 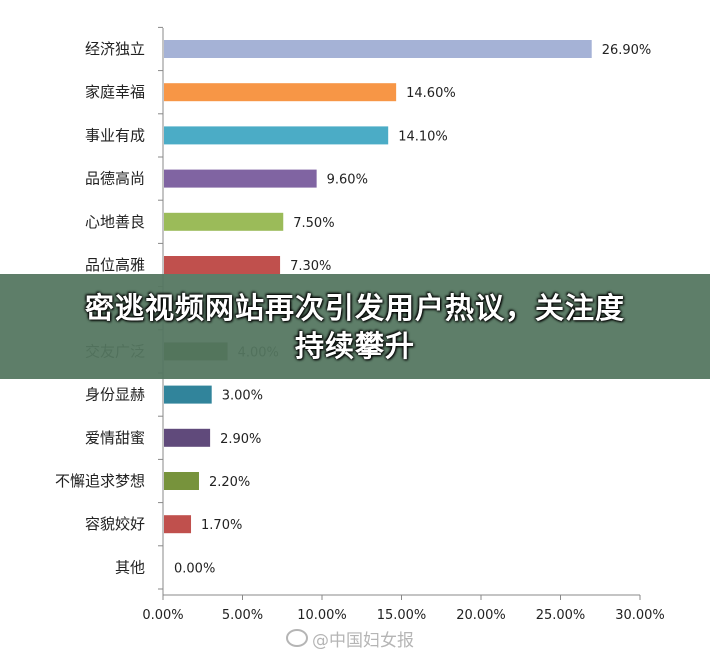 I want to click on value-label: 26.90%, so click(x=627, y=50).